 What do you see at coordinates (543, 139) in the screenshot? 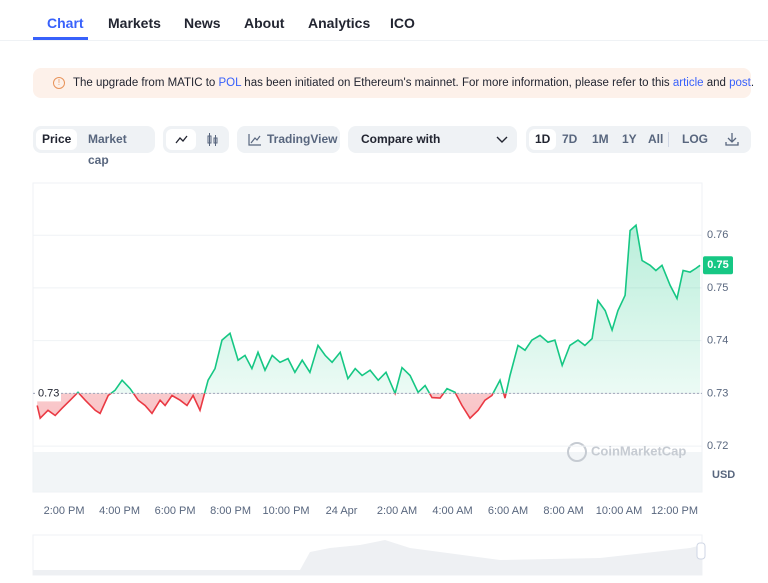
I see `range-button: 1D` at bounding box center [543, 139].